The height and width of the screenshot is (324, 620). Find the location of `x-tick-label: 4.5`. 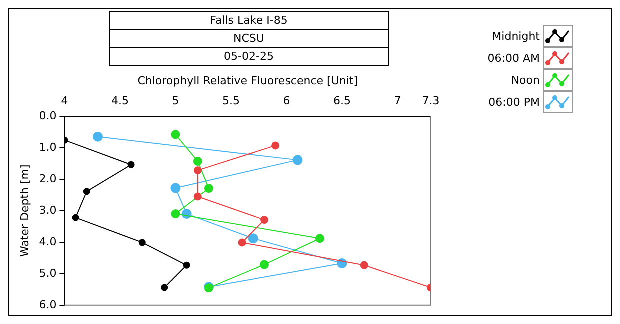

x-tick-label: 4.5 is located at coordinates (120, 101).